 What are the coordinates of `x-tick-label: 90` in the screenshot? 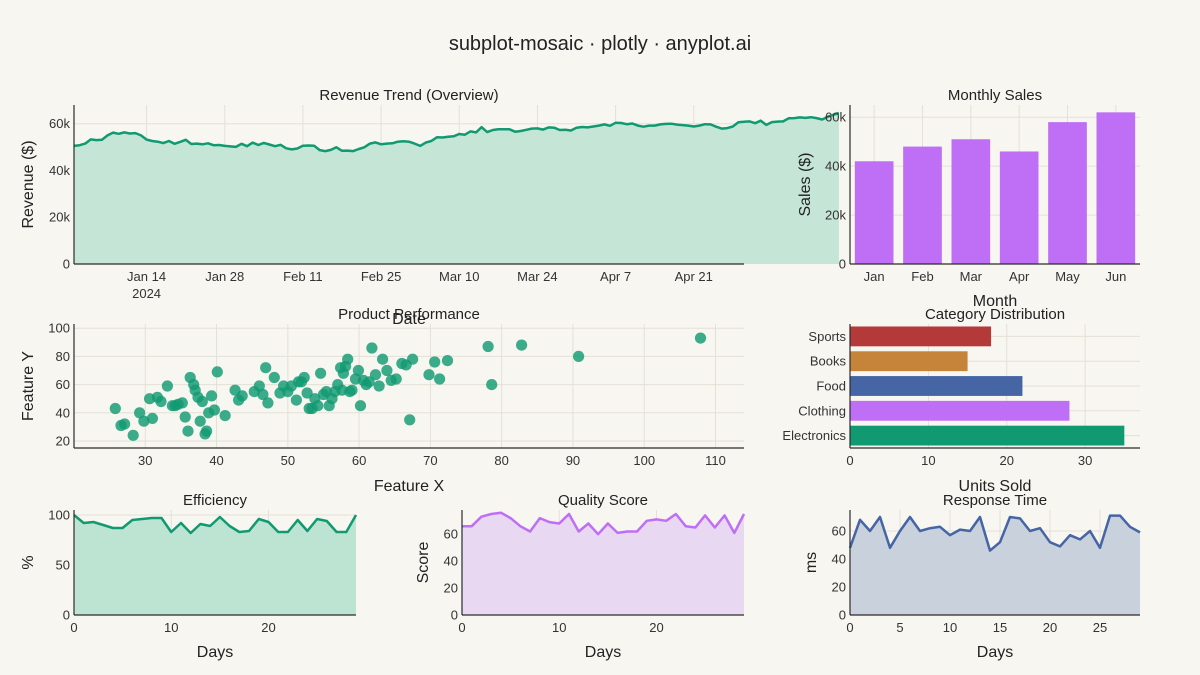 It's located at (573, 460).